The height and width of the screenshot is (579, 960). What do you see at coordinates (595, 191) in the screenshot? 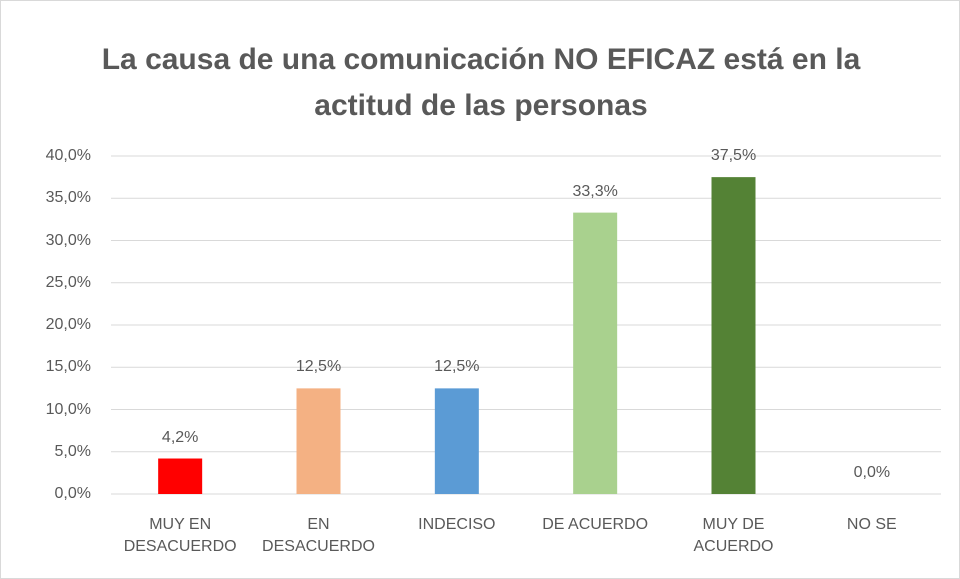
I see `data-label: 33,3%` at bounding box center [595, 191].